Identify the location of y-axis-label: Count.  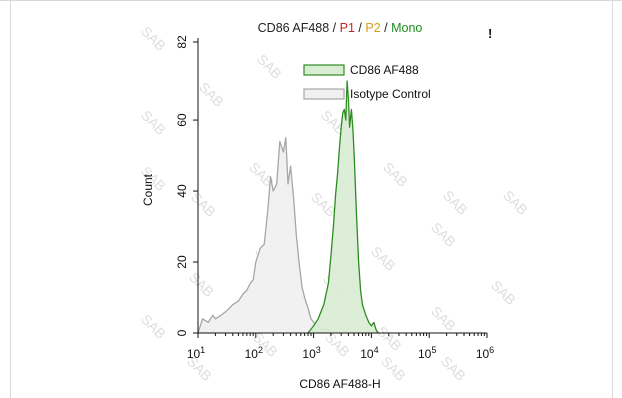
(148, 189).